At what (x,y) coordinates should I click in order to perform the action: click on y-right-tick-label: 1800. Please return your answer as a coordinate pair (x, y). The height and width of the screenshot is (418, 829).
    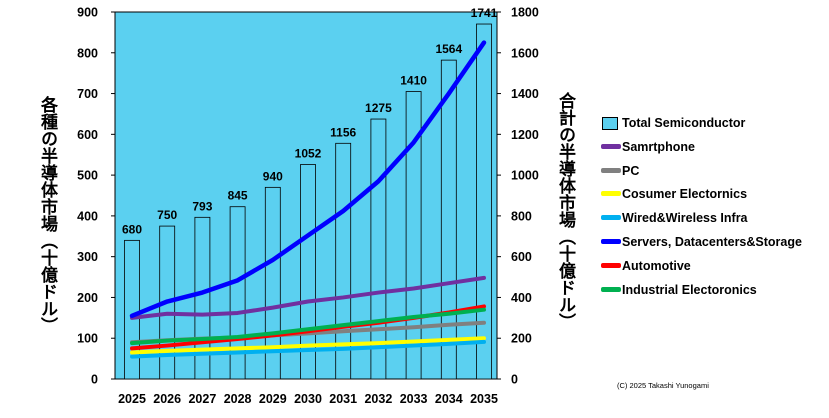
    Looking at the image, I should click on (525, 13).